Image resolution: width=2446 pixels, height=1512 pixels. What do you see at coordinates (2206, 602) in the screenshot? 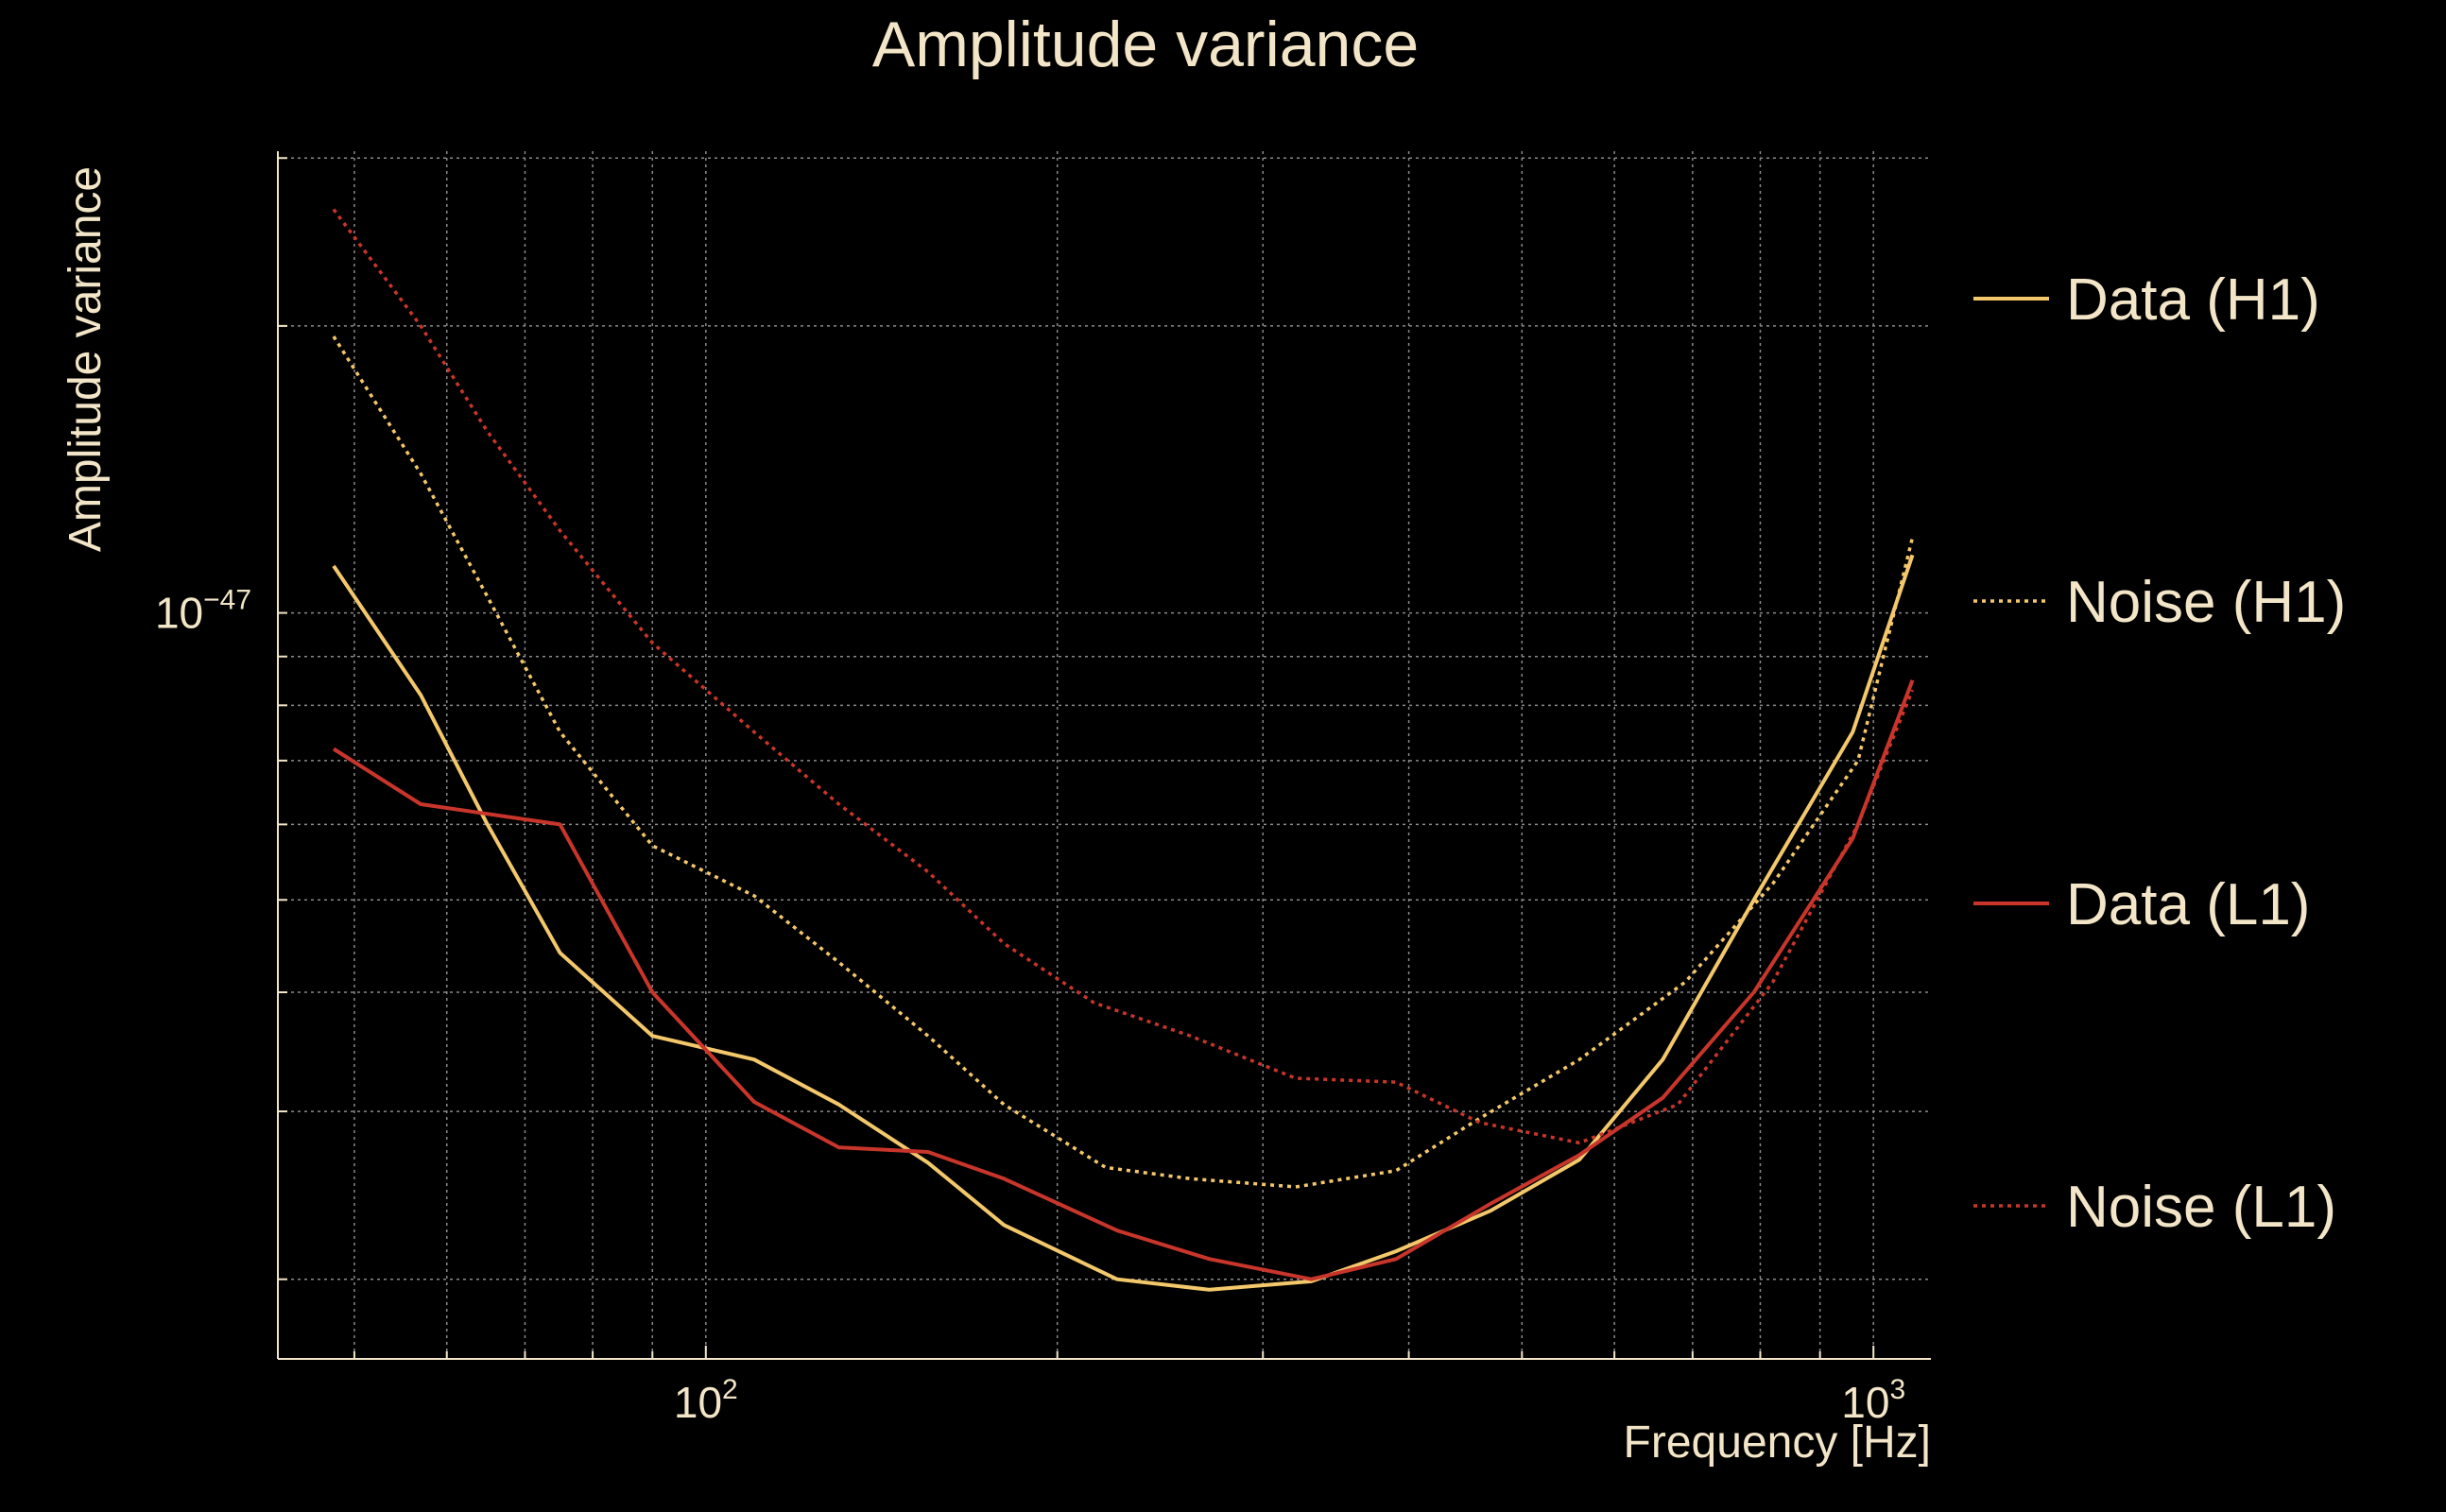
I see `legend-label-1: Noise (H1)` at bounding box center [2206, 602].